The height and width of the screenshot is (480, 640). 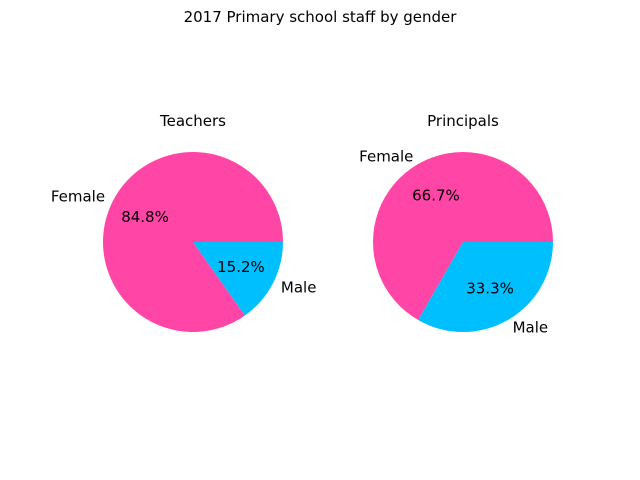 I want to click on pie-percent-label: 66.7%, so click(x=436, y=195).